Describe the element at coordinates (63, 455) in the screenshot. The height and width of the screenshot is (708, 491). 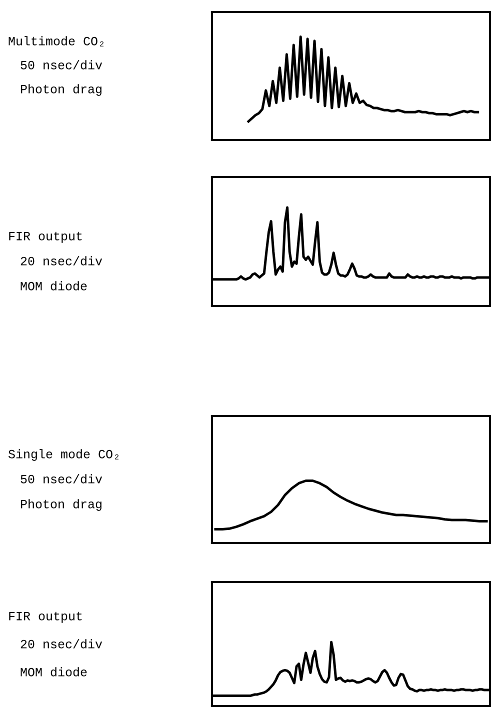
I see `text: Single mode CO₂` at that location.